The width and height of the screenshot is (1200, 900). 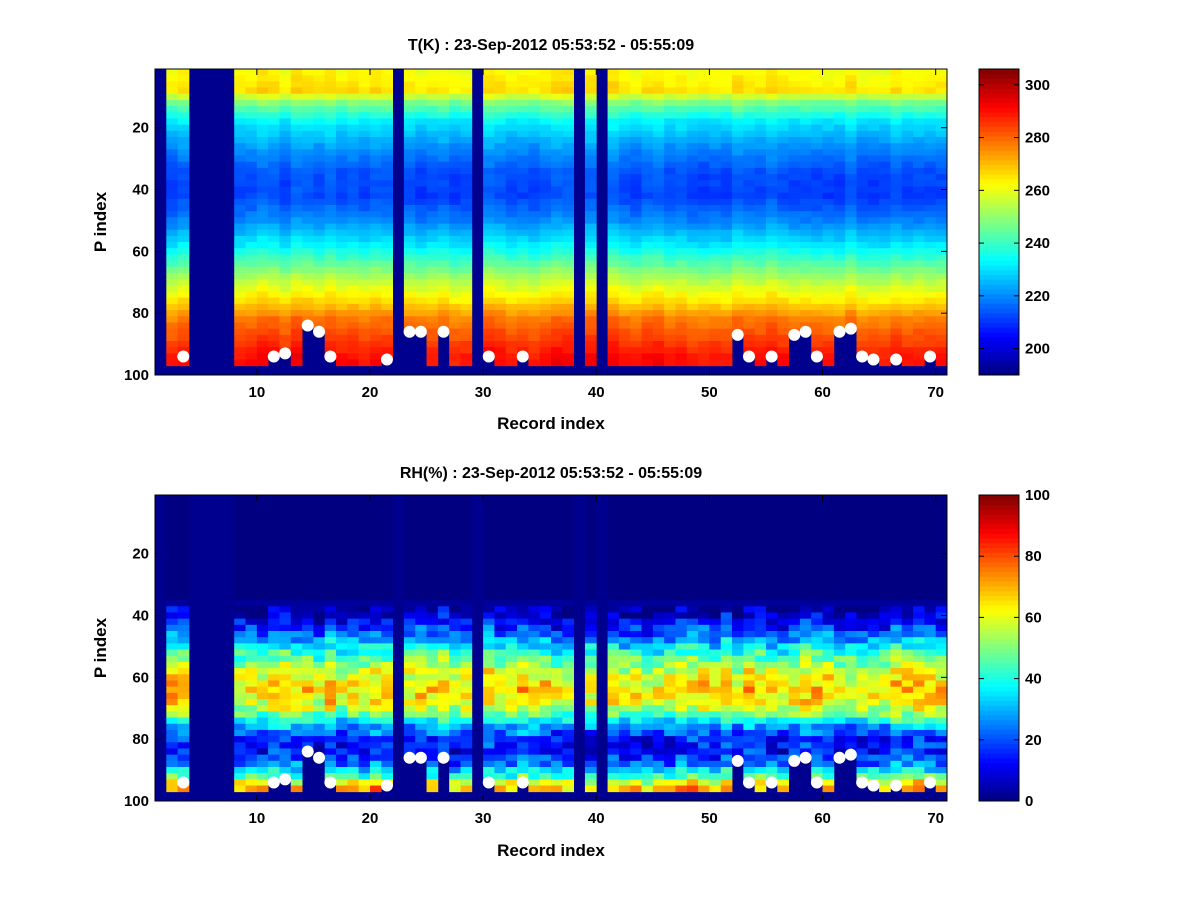 What do you see at coordinates (999, 306) in the screenshot?
I see `temperature-colorbar-segment` at bounding box center [999, 306].